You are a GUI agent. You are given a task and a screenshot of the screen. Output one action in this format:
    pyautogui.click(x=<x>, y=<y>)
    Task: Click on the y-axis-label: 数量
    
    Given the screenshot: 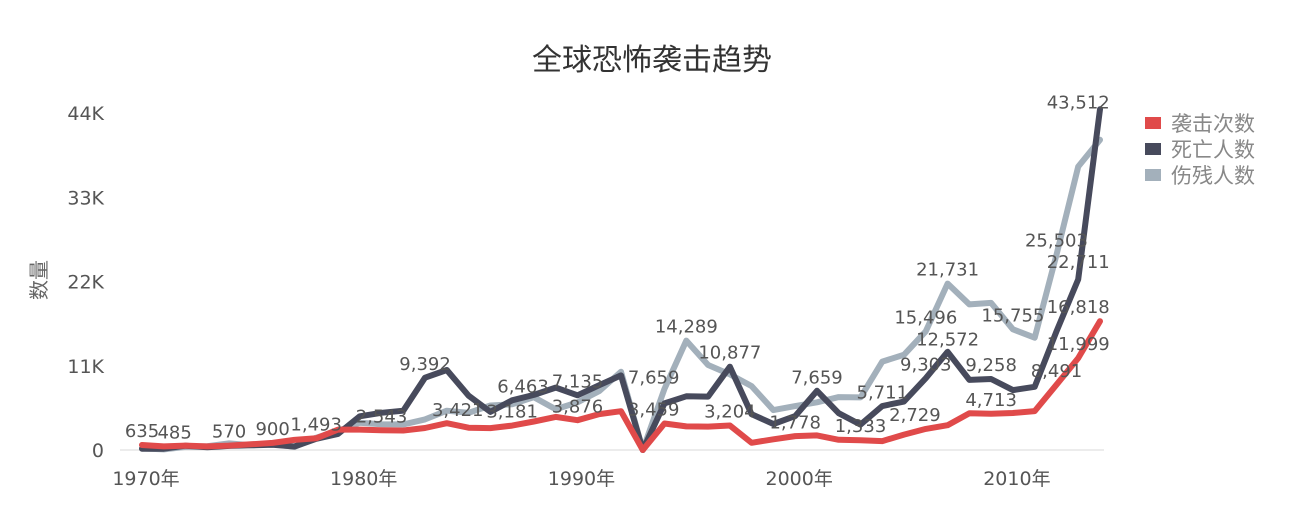 What is the action you would take?
    pyautogui.click(x=39, y=280)
    